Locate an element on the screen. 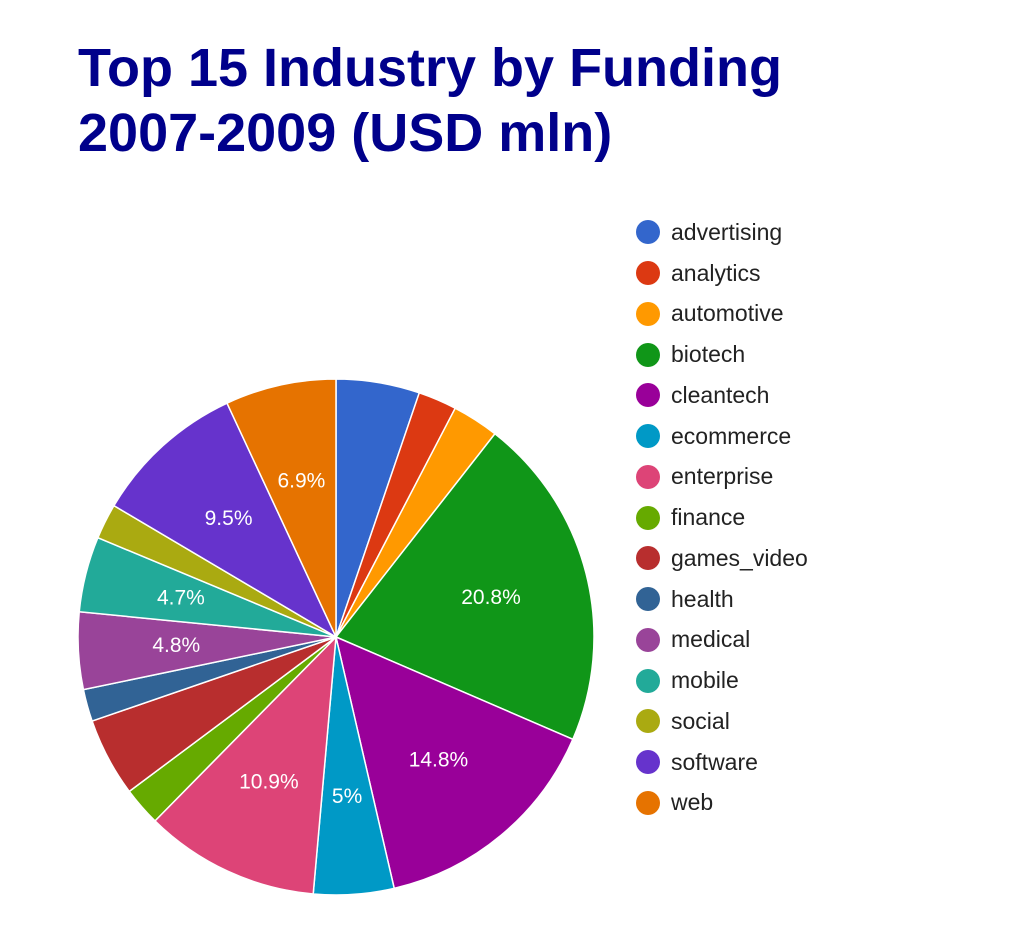 This screenshot has width=1024, height=950. legend-label: biotech is located at coordinates (708, 354).